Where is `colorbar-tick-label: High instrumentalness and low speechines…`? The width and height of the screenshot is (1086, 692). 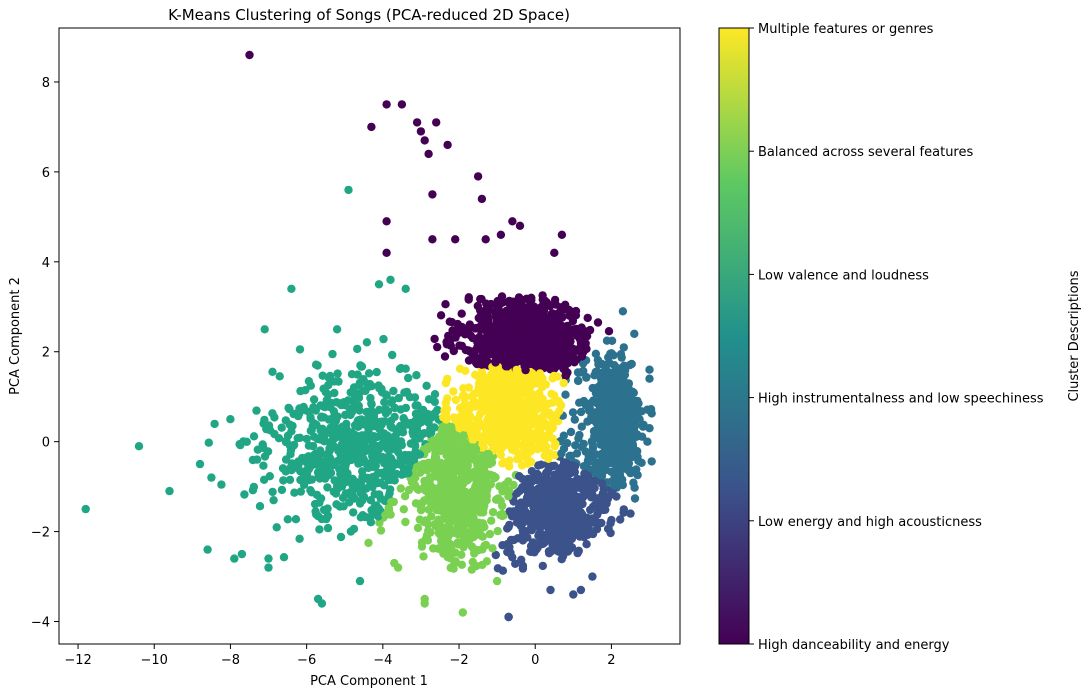 colorbar-tick-label: High instrumentalness and low speechines… is located at coordinates (901, 399).